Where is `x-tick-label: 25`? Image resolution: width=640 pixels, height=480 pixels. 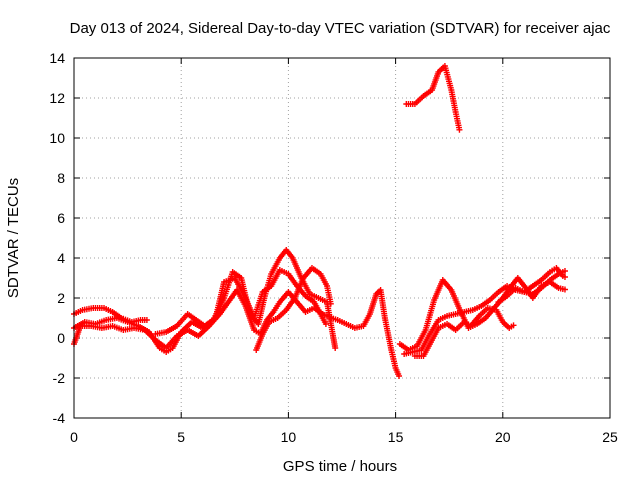 x-tick-label: 25 is located at coordinates (610, 437).